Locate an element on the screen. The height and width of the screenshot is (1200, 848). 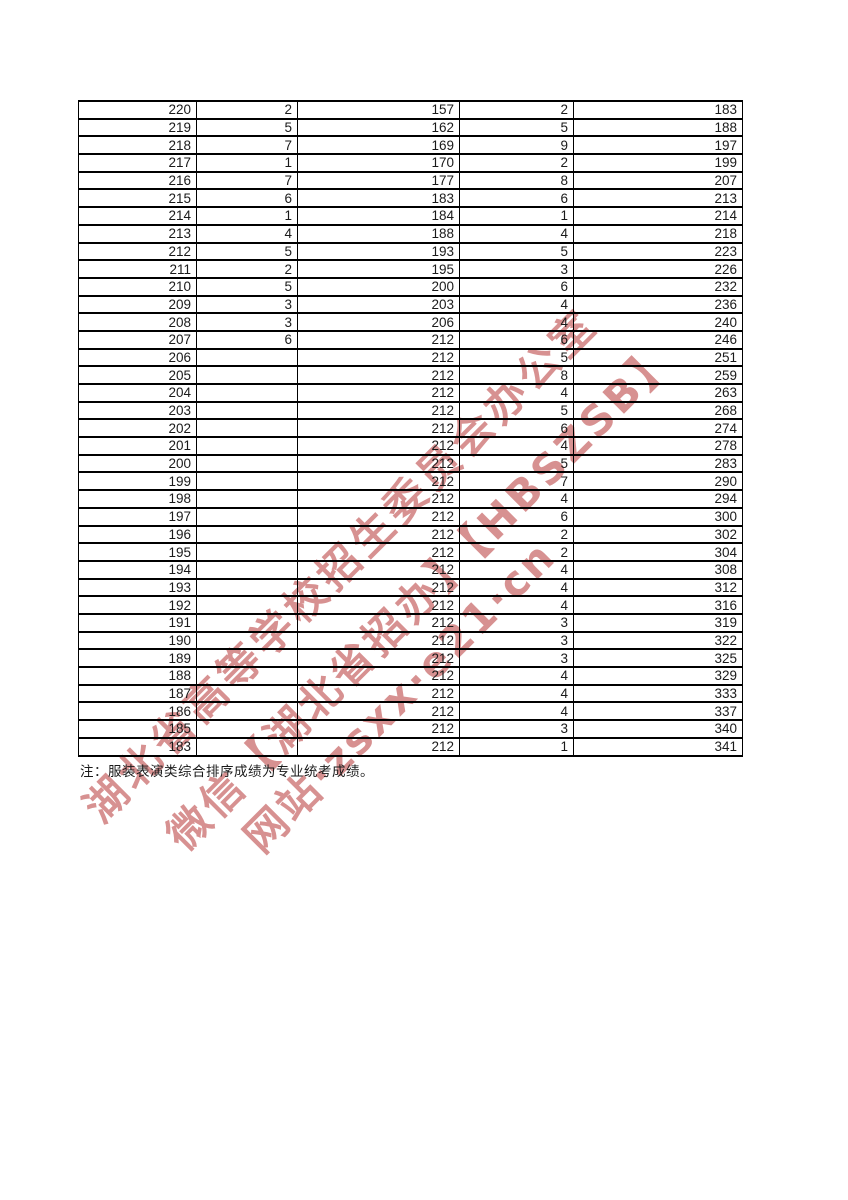
table-cell: 207 is located at coordinates (658, 180).